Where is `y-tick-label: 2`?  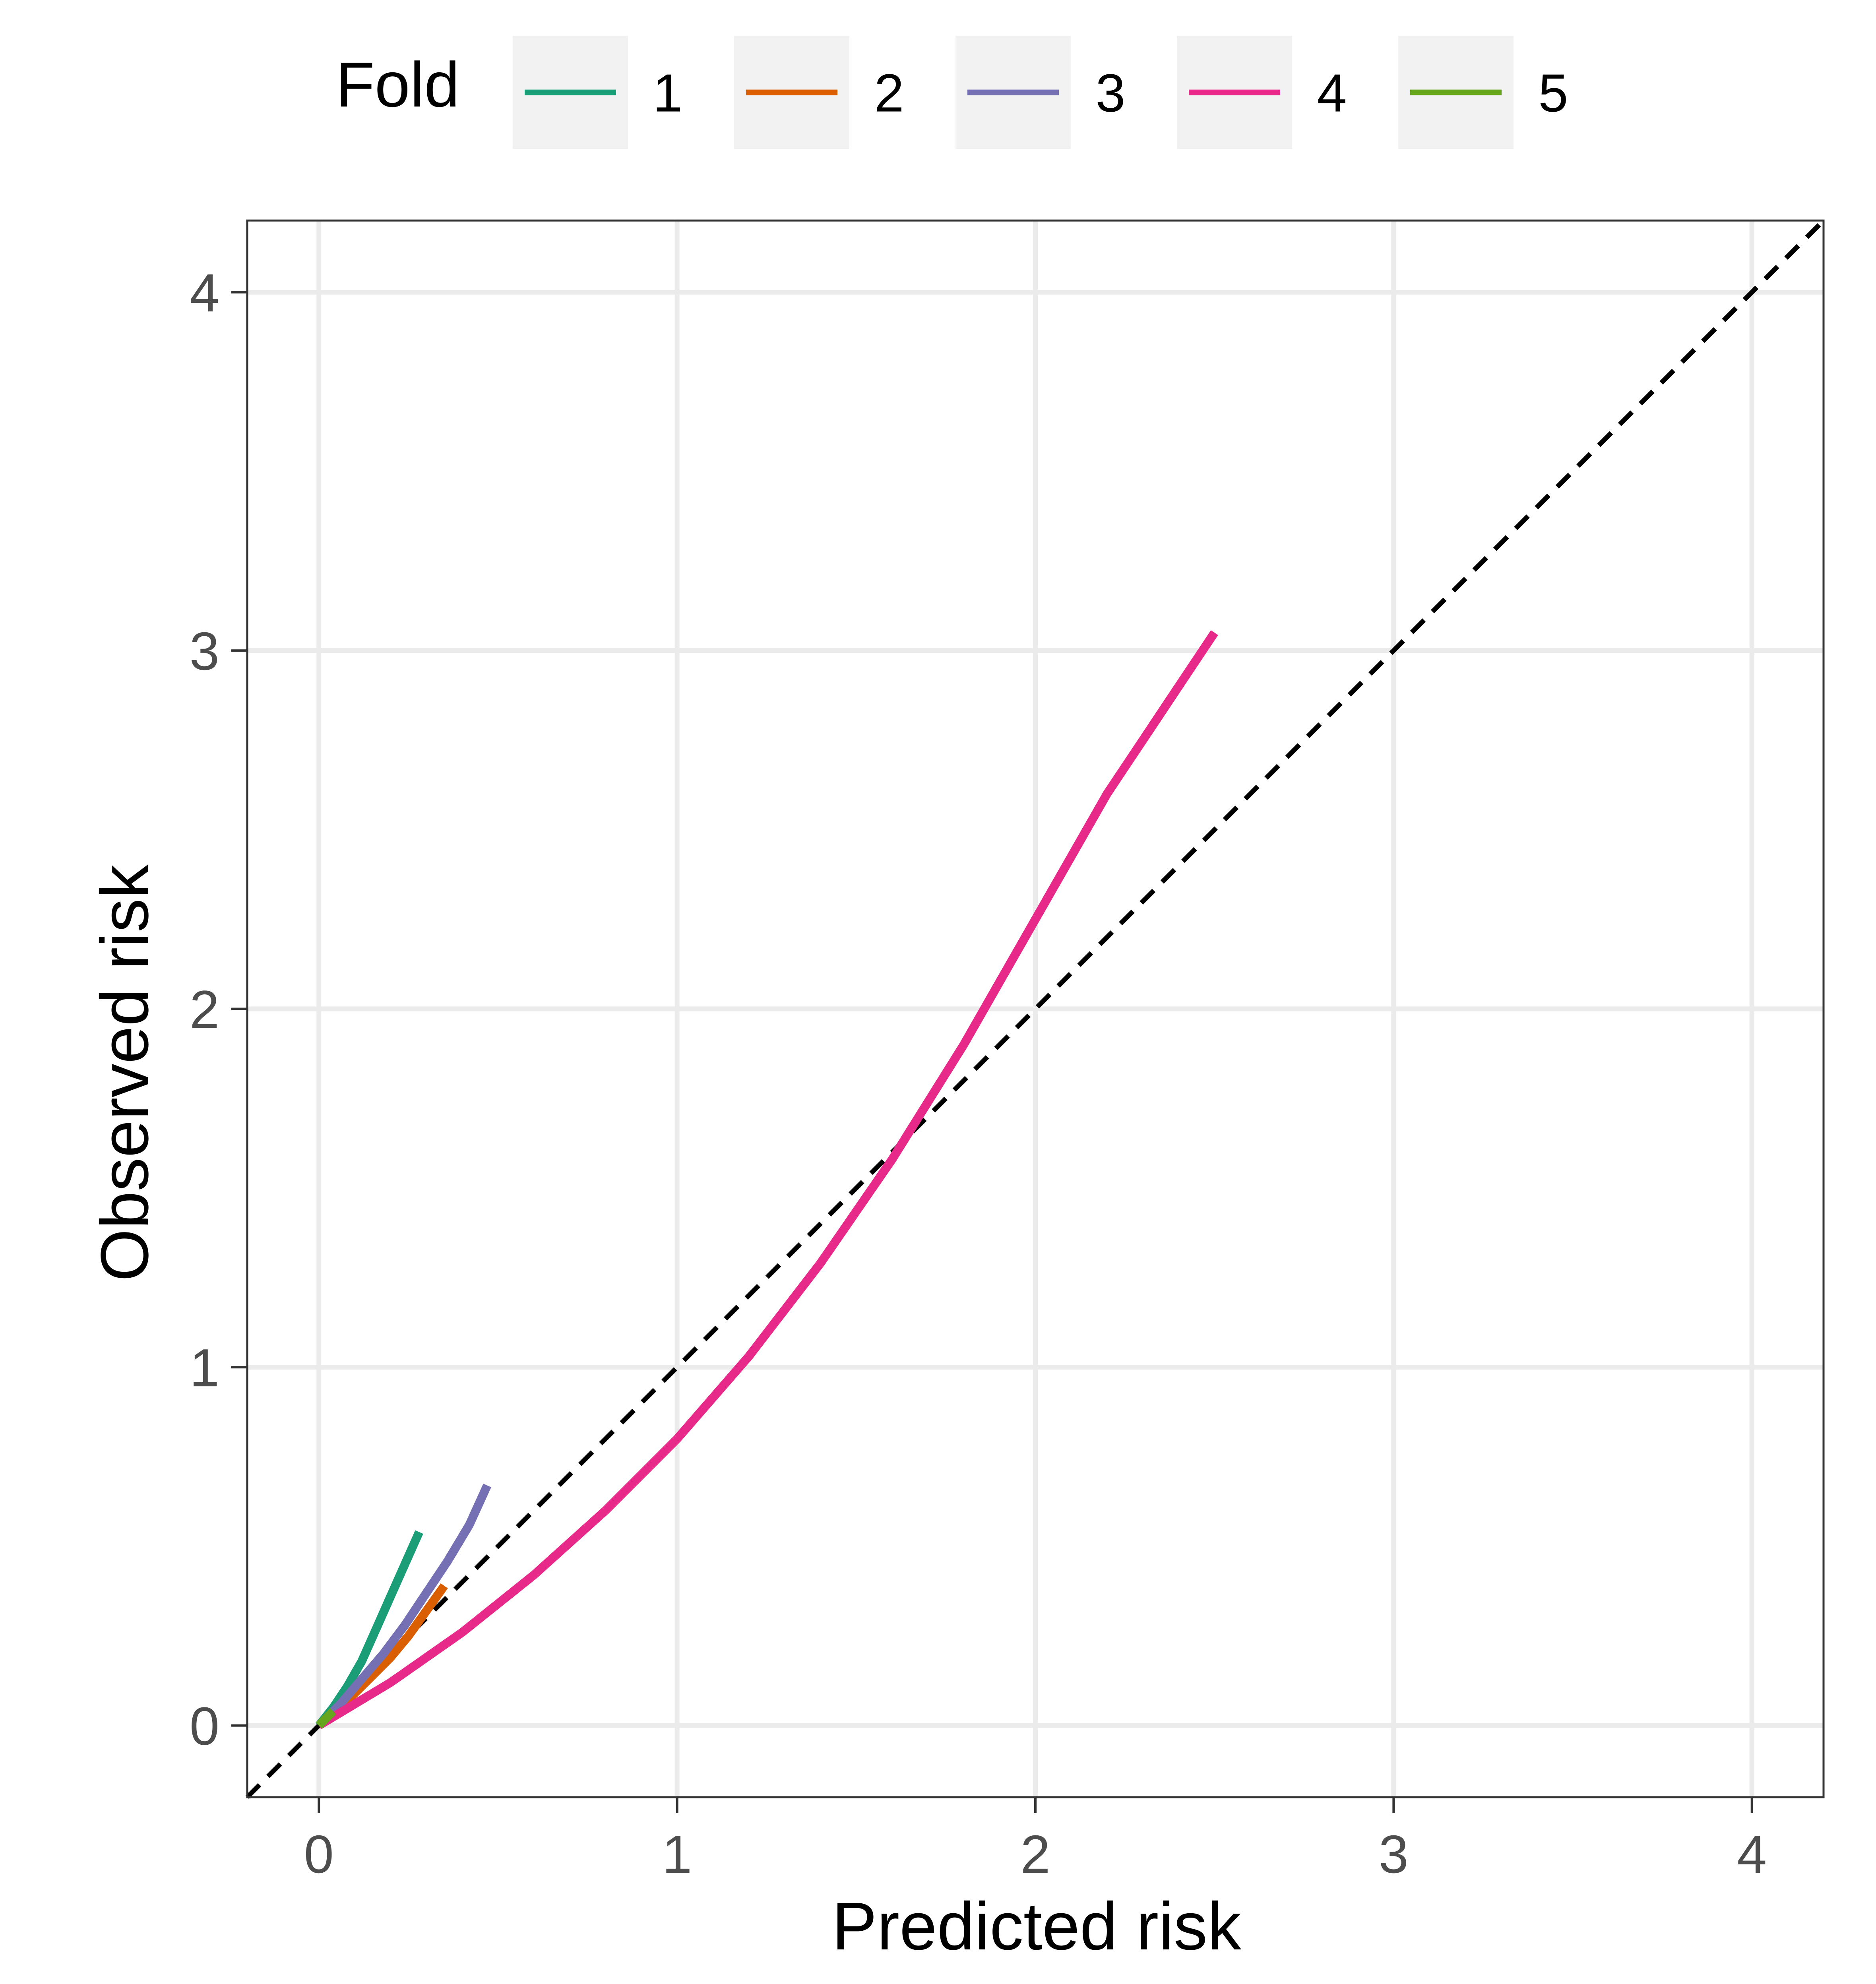
y-tick-label: 2 is located at coordinates (204, 1010).